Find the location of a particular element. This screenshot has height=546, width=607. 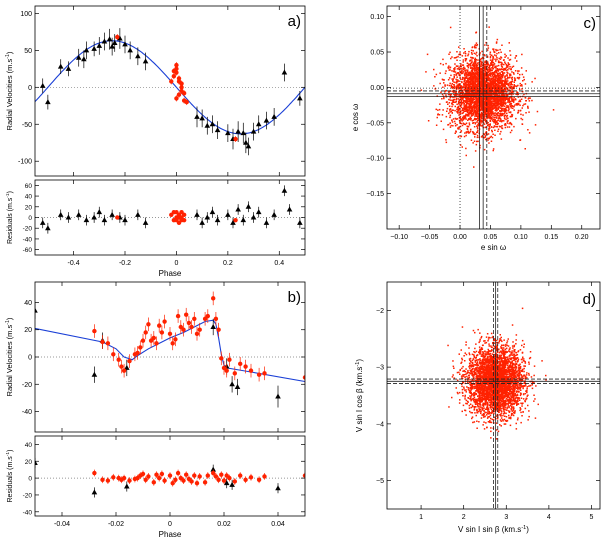

y-tick-label: -50 is located at coordinates (27, 125).